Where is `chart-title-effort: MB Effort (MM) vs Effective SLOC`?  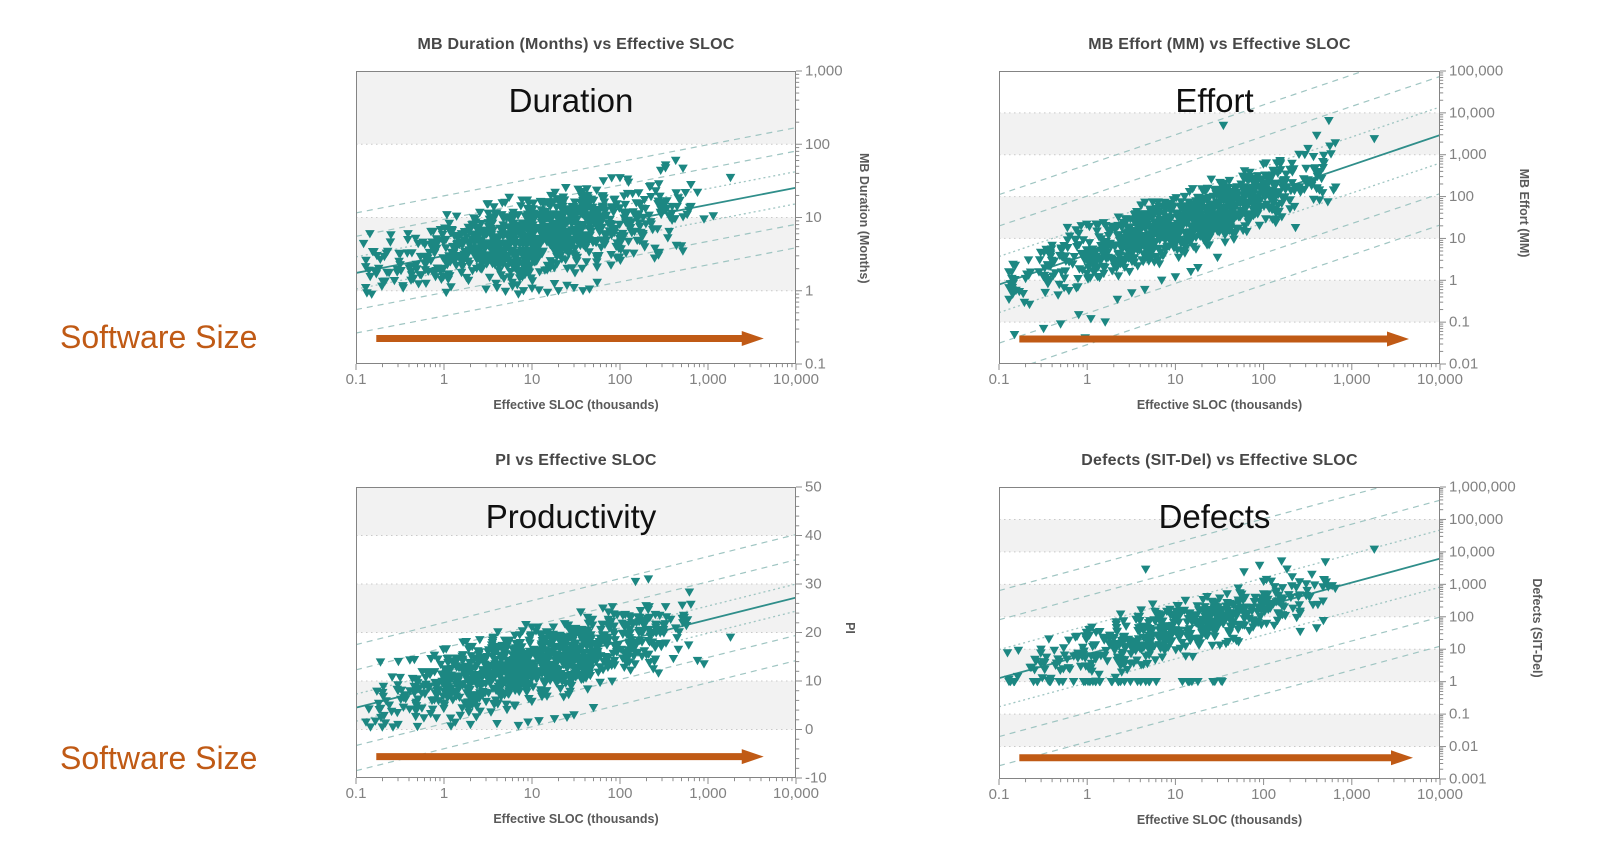 chart-title-effort: MB Effort (MM) vs Effective SLOC is located at coordinates (1219, 44).